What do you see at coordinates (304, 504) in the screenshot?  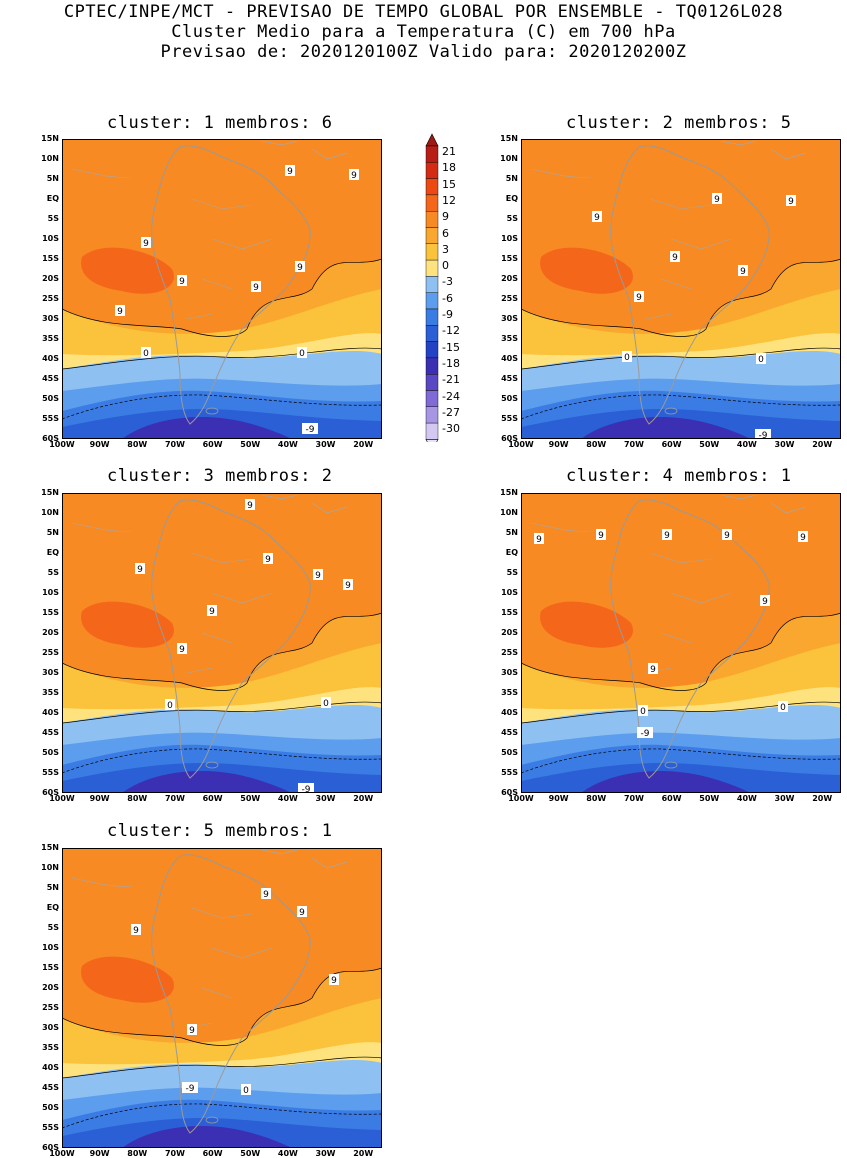 I see `caribbean-outline` at bounding box center [304, 504].